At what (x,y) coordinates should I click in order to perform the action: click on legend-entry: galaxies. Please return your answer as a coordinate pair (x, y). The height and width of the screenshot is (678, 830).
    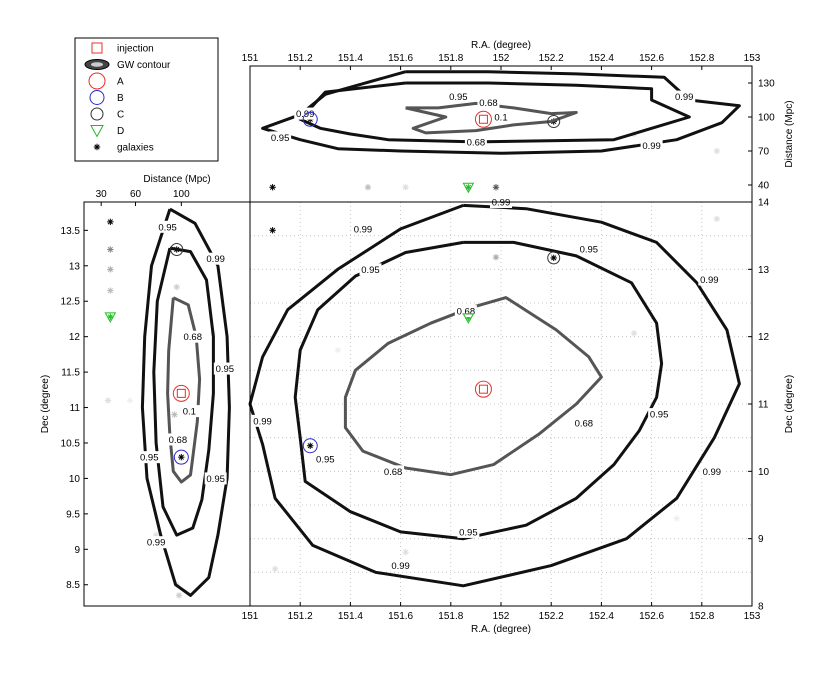
    Looking at the image, I should click on (123, 148).